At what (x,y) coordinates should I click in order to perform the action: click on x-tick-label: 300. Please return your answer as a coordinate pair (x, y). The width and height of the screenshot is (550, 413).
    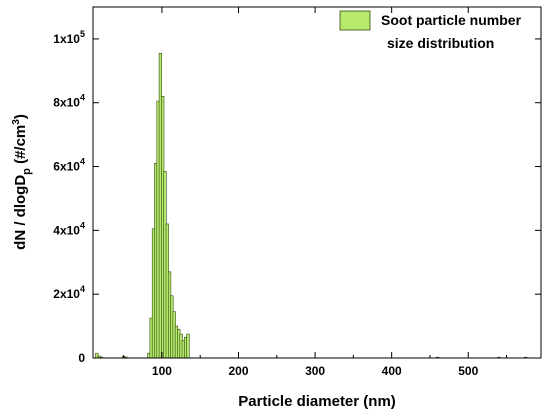
    Looking at the image, I should click on (315, 371).